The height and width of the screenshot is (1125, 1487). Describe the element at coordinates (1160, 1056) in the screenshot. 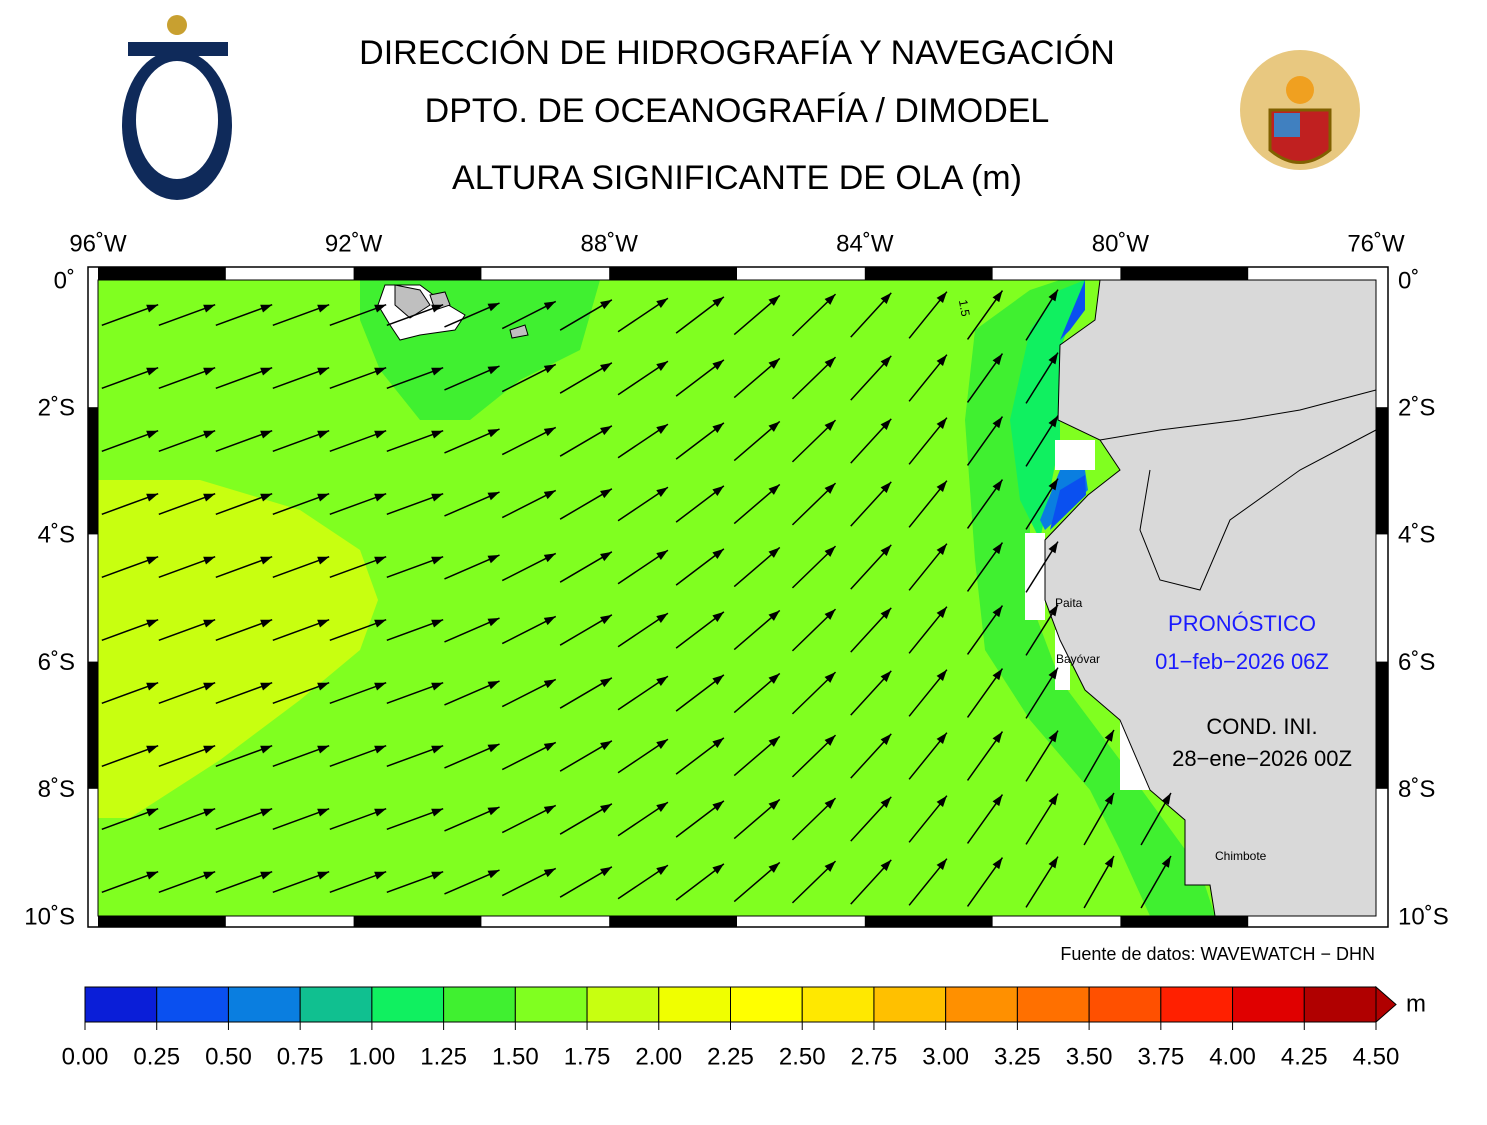

I see `colorbar-tick-label: 3.75` at that location.